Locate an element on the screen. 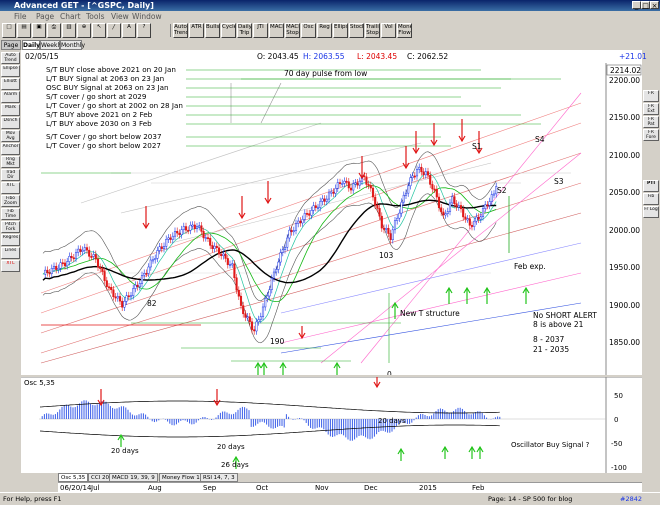 This screenshot has width=660, height=505. osc-label-26-days: 26 days is located at coordinates (235, 465).